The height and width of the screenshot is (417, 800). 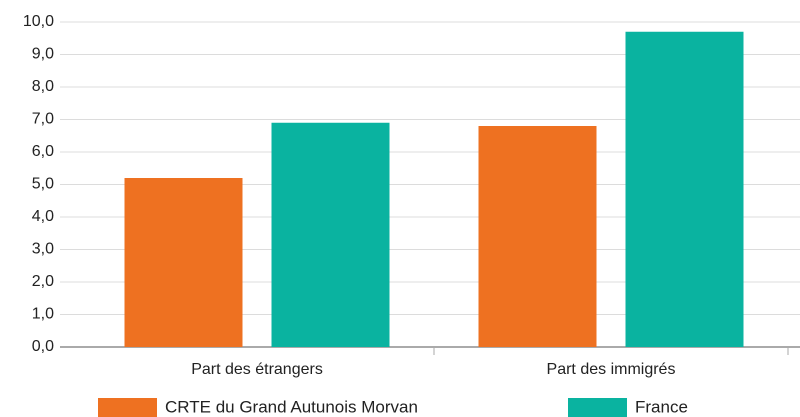 I want to click on y-tick-label: 3,0, so click(x=43, y=249).